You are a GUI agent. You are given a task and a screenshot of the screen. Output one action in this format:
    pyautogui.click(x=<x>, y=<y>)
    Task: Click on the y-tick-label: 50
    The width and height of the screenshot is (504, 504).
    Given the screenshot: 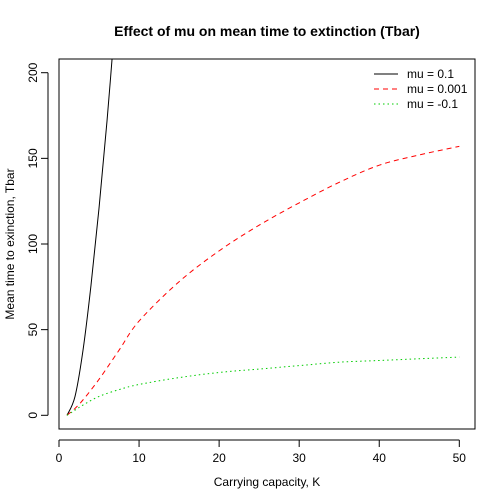 What is the action you would take?
    pyautogui.click(x=33, y=330)
    